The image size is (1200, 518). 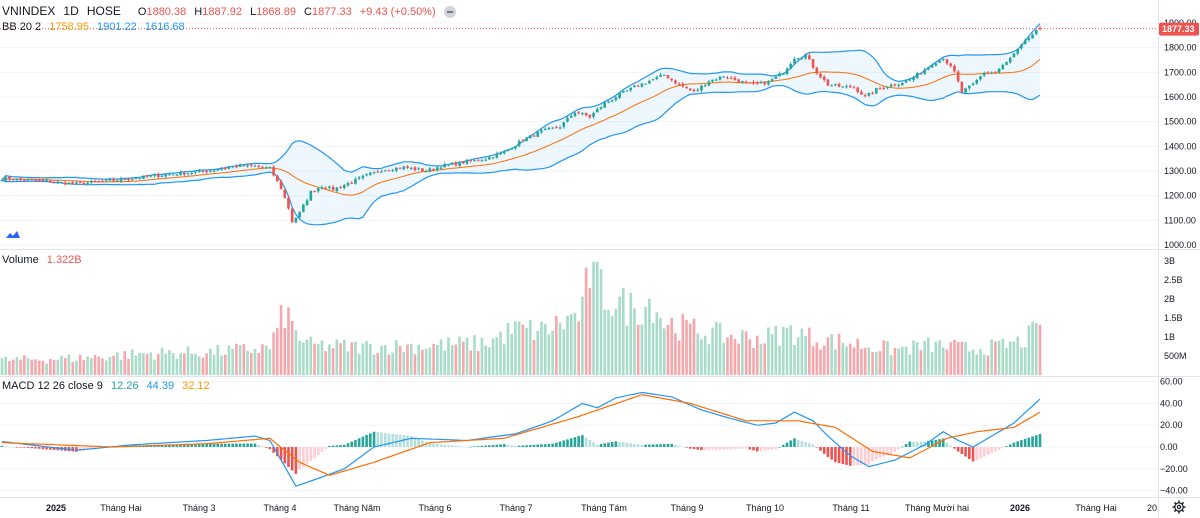 I want to click on macd-legend: MACD 12 26 close 9 12.26 44.39 32.12, so click(x=108, y=386).